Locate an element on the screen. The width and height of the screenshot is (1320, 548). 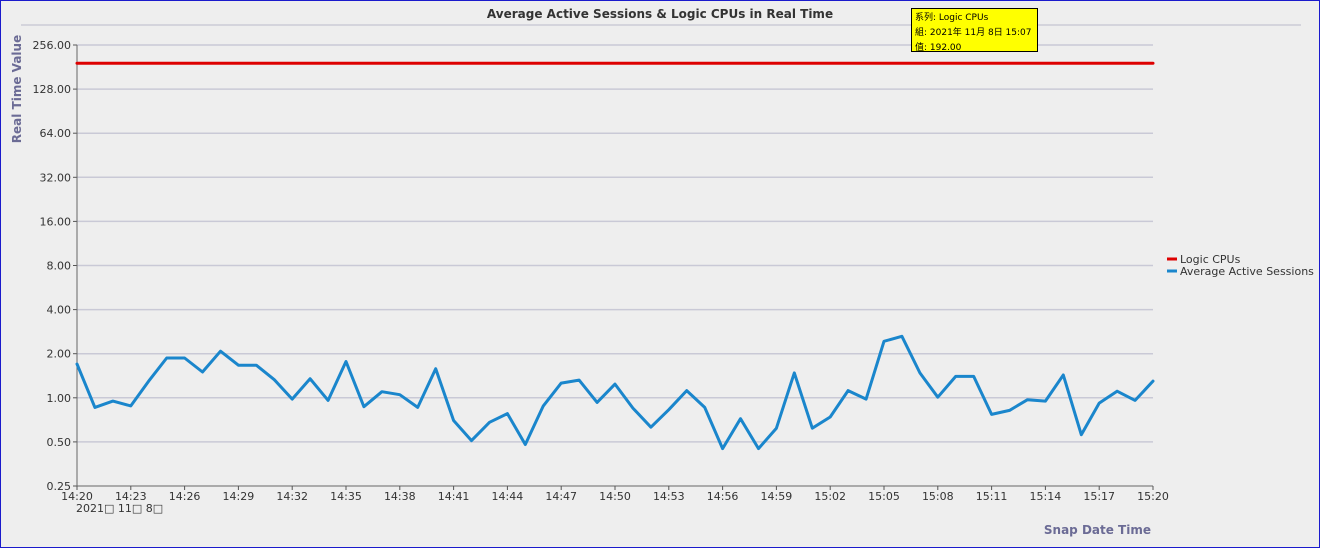
x-tick-label: 15:20 is located at coordinates (1153, 496).